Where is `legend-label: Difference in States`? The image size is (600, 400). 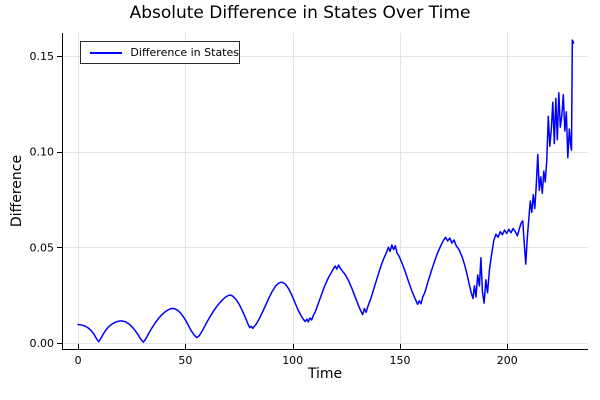 legend-label: Difference in States is located at coordinates (184, 52).